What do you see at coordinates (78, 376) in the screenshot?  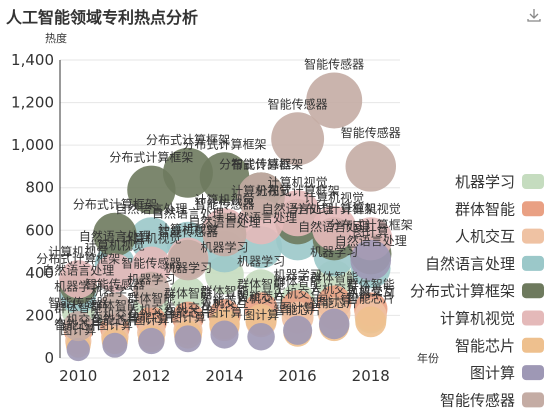 I see `x-tick-label: 2010` at bounding box center [78, 376].